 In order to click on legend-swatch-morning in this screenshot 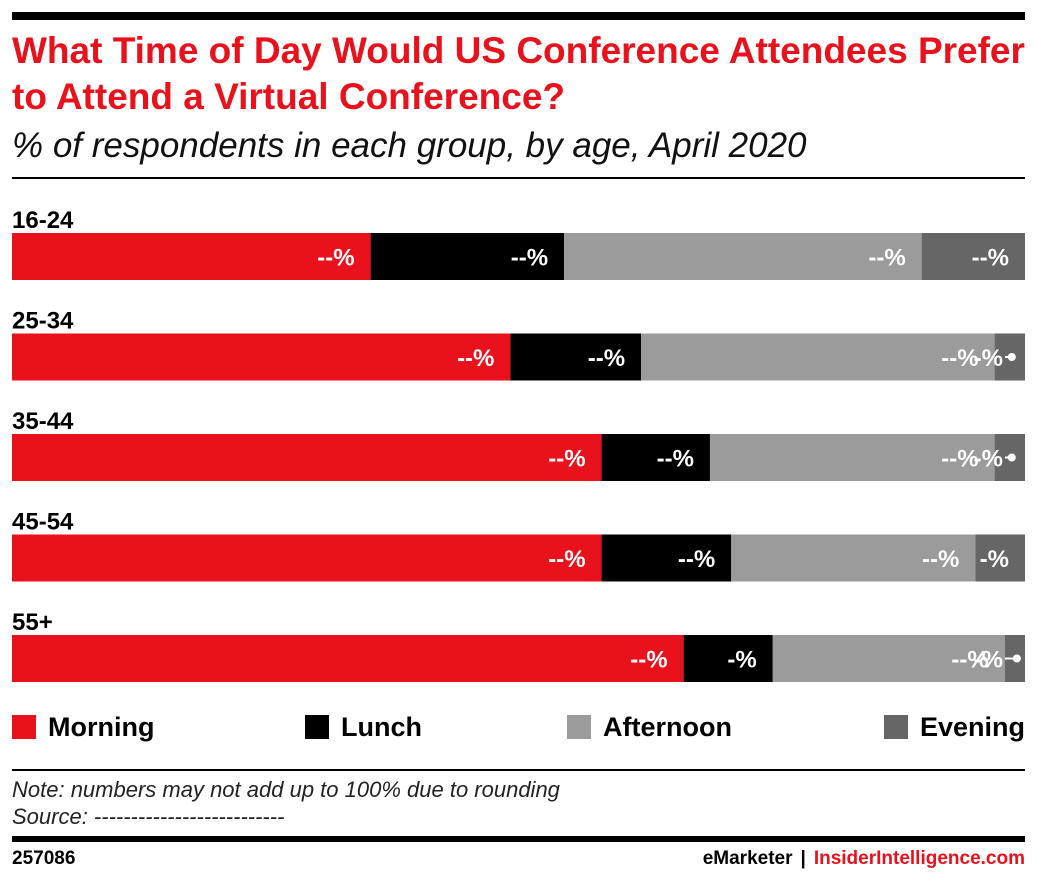, I will do `click(24, 727)`.